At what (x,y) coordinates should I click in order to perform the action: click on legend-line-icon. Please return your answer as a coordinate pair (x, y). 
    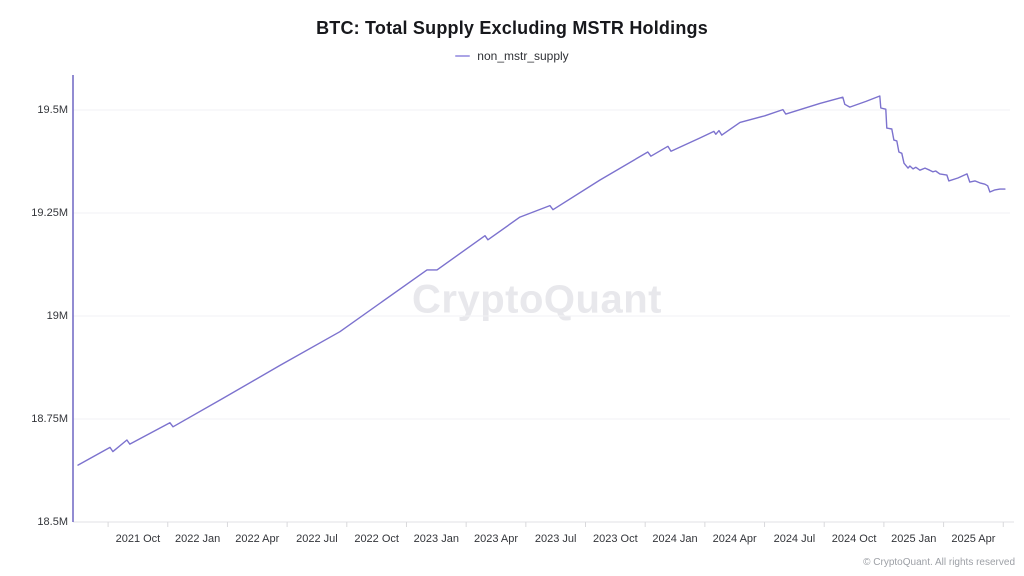
    Looking at the image, I should click on (463, 56).